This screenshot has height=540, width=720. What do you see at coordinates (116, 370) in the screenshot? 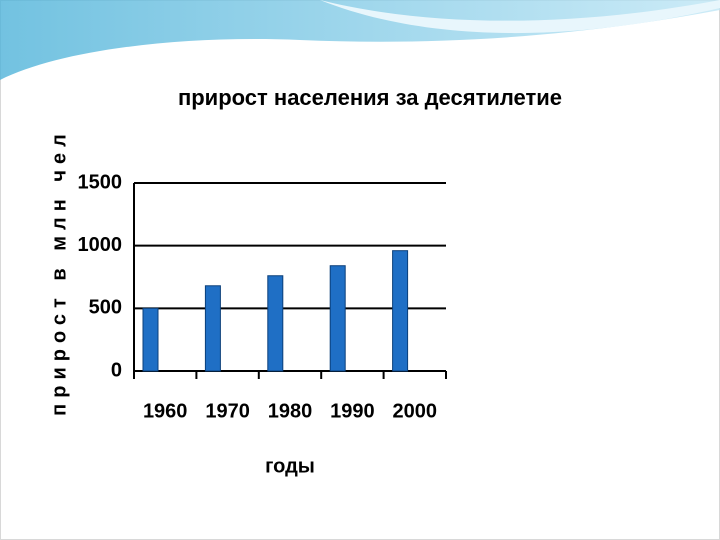
I see `y-tick-label: 0` at bounding box center [116, 370].